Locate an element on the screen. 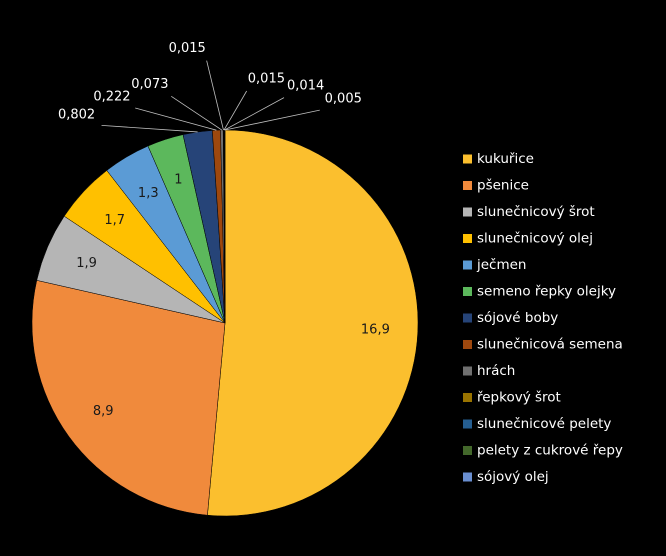 This screenshot has width=666, height=556. data-label: 8,9 is located at coordinates (103, 411).